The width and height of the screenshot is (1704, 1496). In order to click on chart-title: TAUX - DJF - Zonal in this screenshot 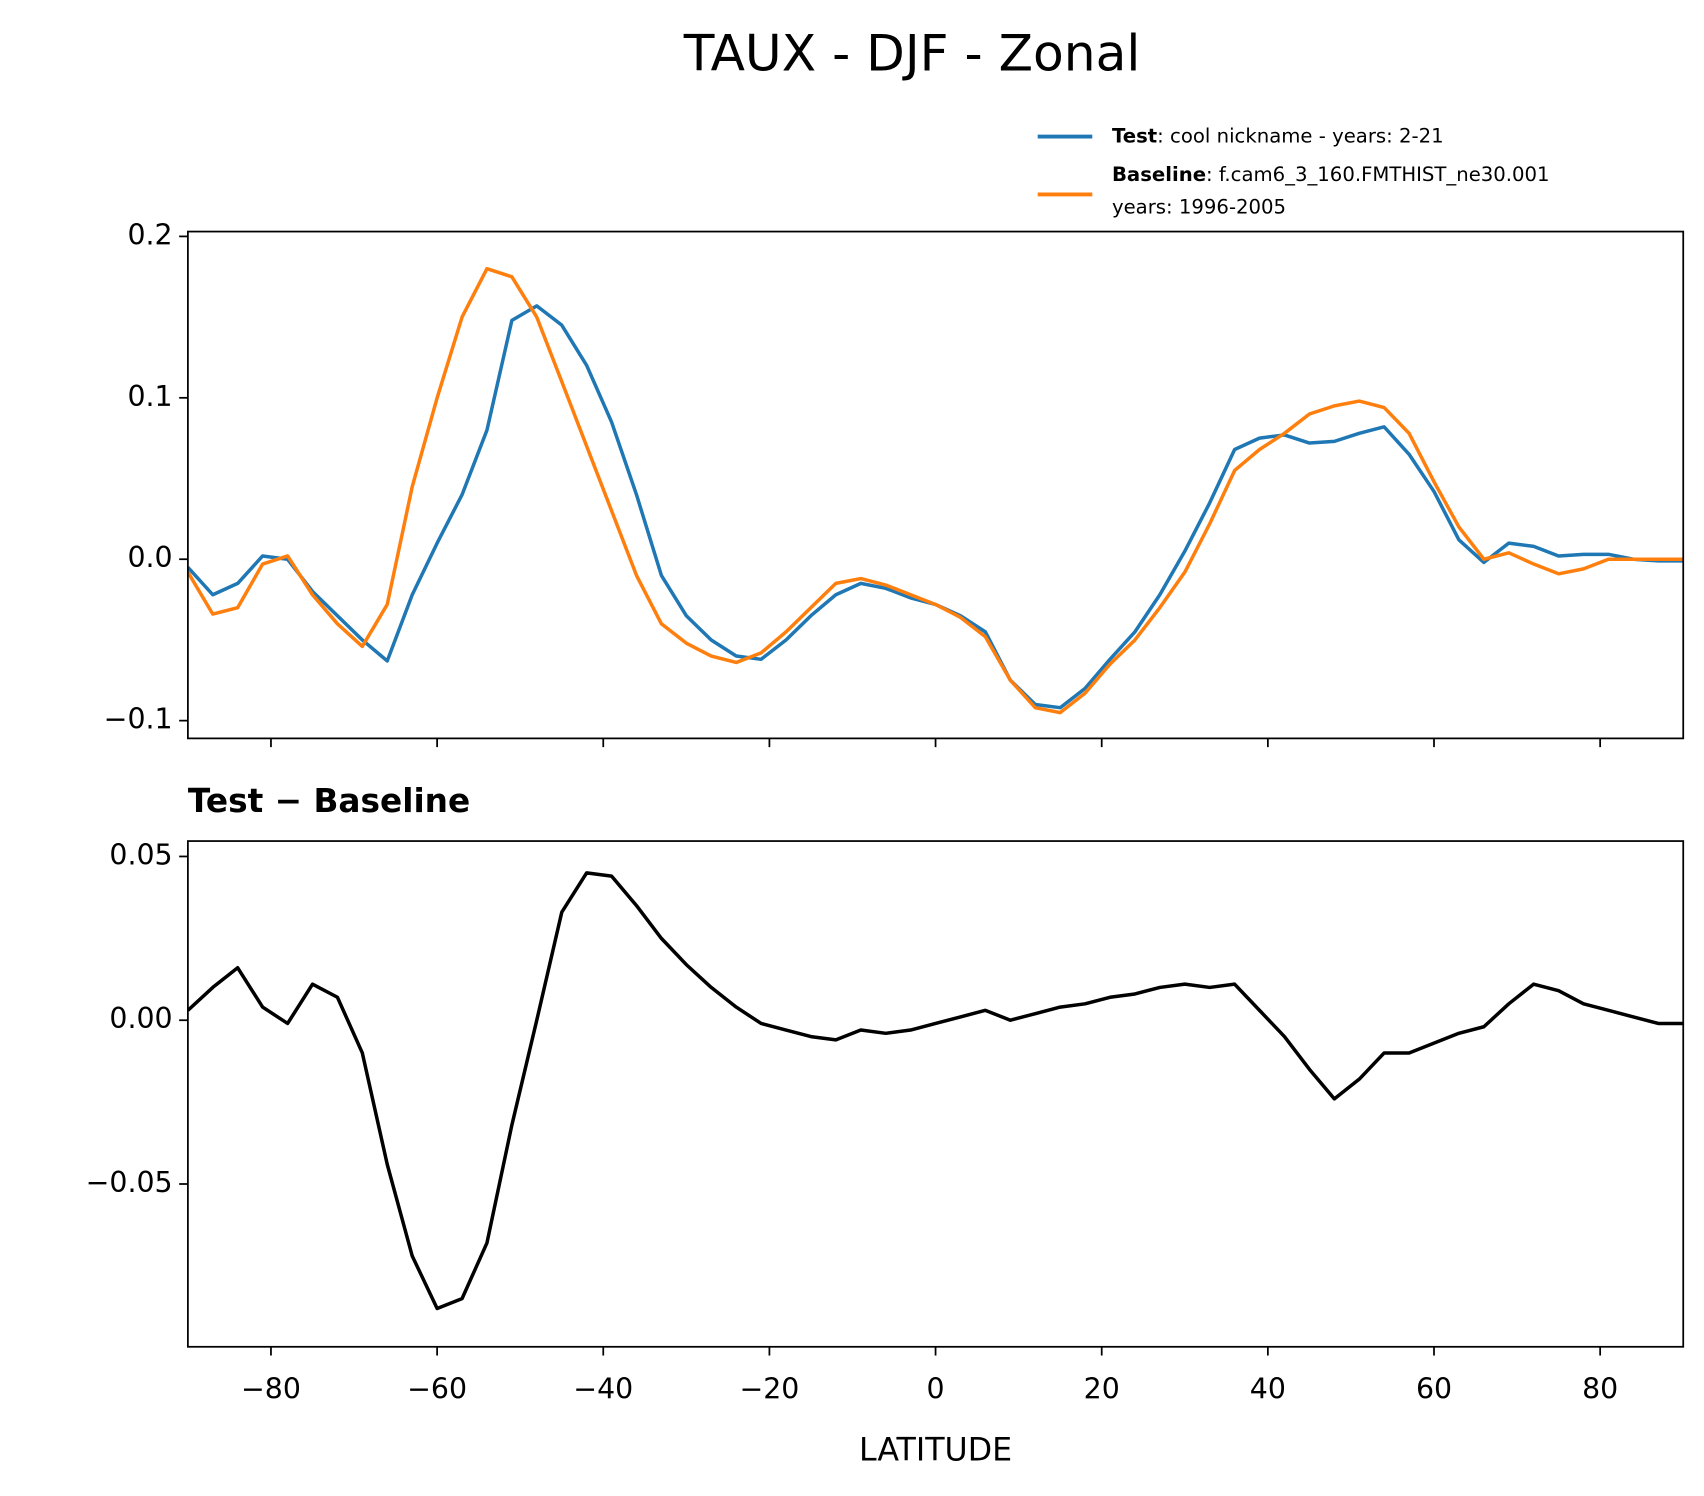, I will do `click(912, 52)`.